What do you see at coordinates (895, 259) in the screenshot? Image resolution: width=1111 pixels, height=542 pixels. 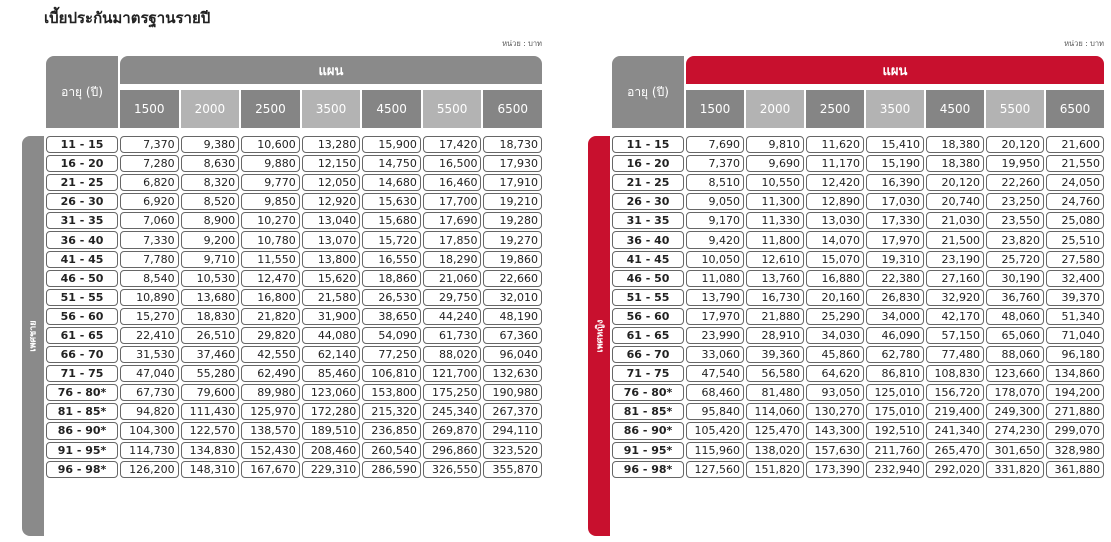 I see `premium-cell: 19,310` at bounding box center [895, 259].